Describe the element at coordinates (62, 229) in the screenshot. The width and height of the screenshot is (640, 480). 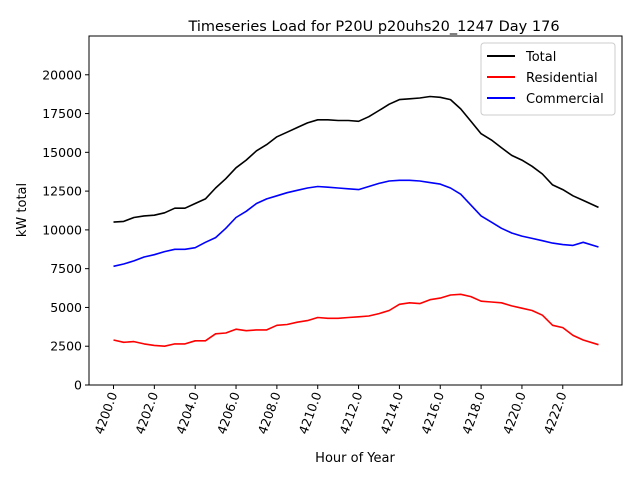
I see `y-tick-label: 10000` at that location.